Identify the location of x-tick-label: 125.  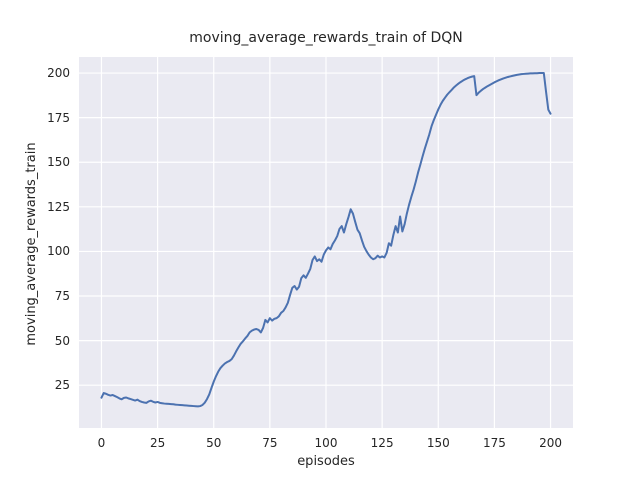
(382, 443).